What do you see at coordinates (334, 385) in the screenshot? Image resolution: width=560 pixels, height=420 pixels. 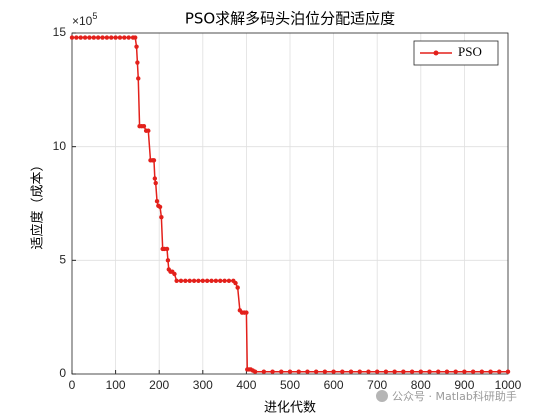 I see `x-tick-label: 600` at bounding box center [334, 385].